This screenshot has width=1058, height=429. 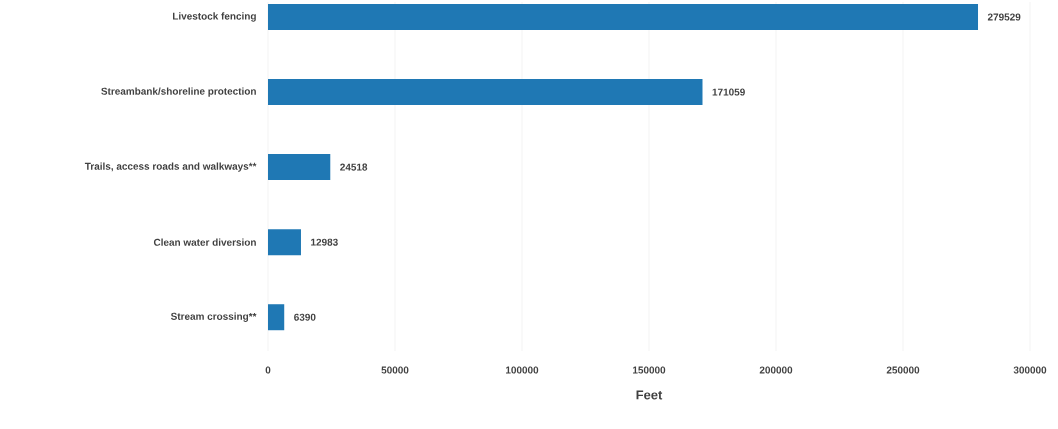 What do you see at coordinates (649, 370) in the screenshot?
I see `x-tick-label: 150000` at bounding box center [649, 370].